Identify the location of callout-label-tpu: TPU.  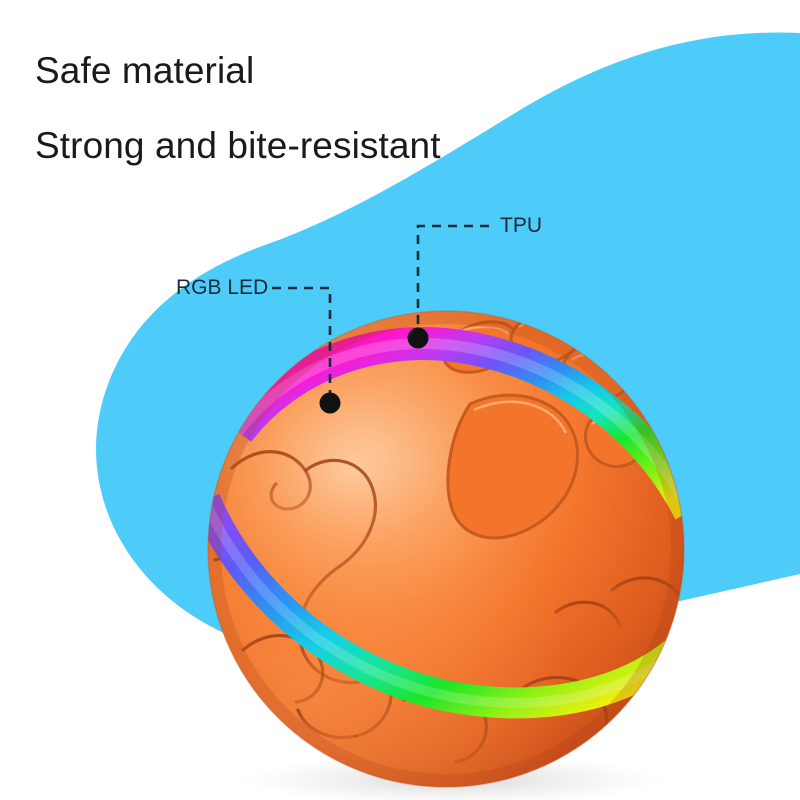
(521, 225).